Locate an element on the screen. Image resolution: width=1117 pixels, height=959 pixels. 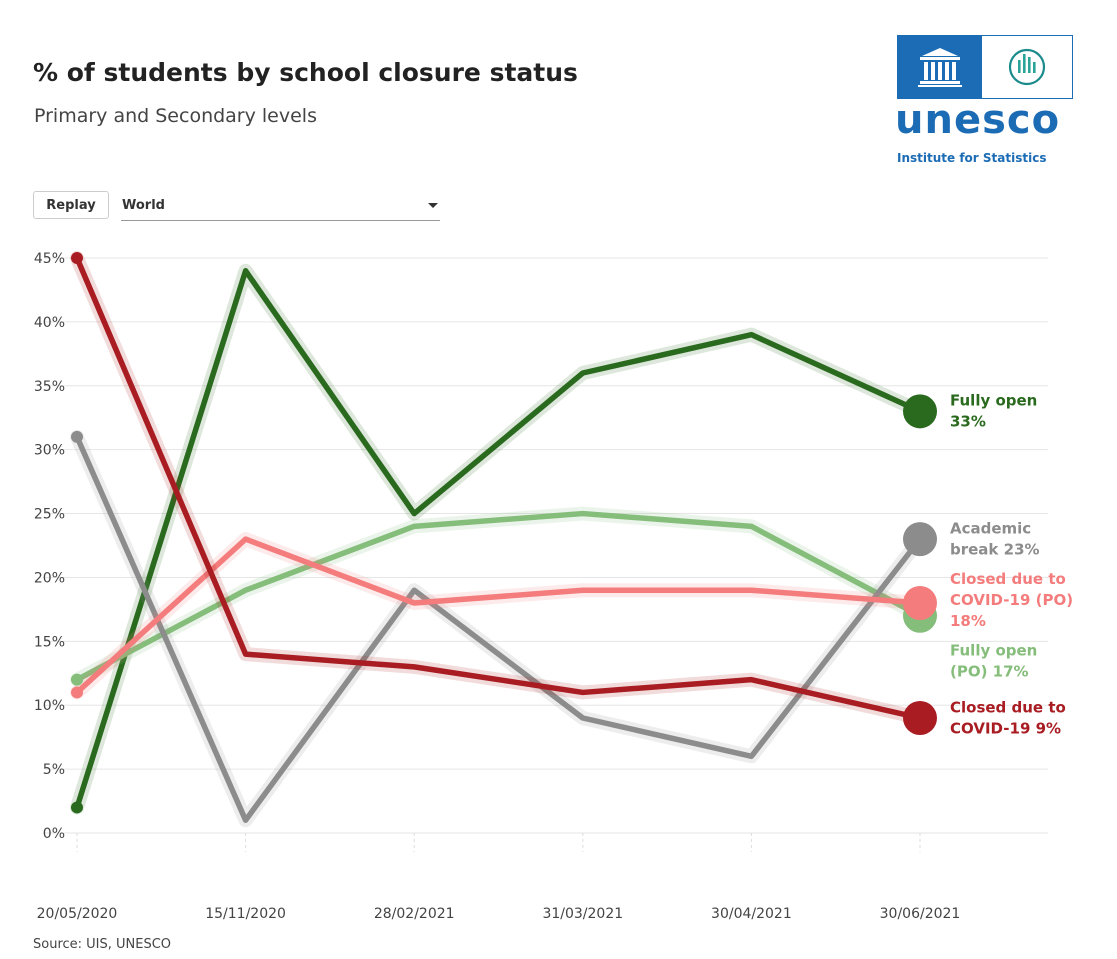
x-tick-label: 20/05/2020 is located at coordinates (77, 914).